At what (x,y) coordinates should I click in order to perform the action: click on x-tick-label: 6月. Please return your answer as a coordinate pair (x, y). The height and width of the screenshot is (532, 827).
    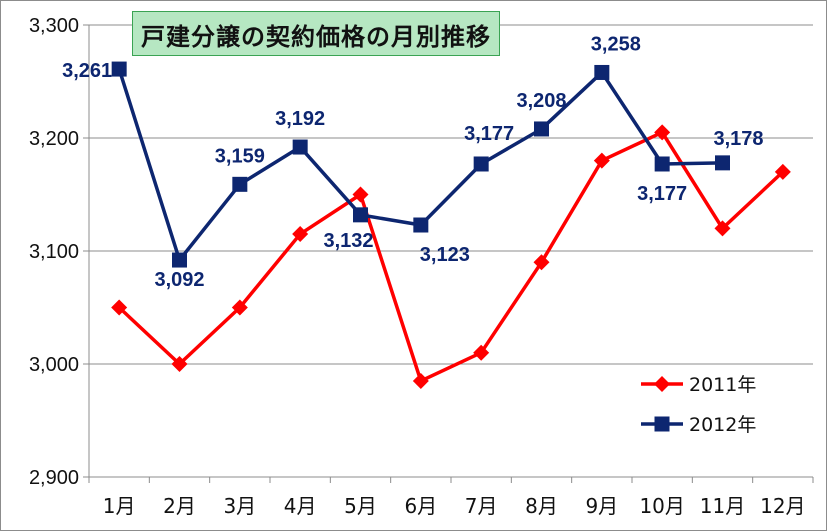
    Looking at the image, I should click on (420, 506).